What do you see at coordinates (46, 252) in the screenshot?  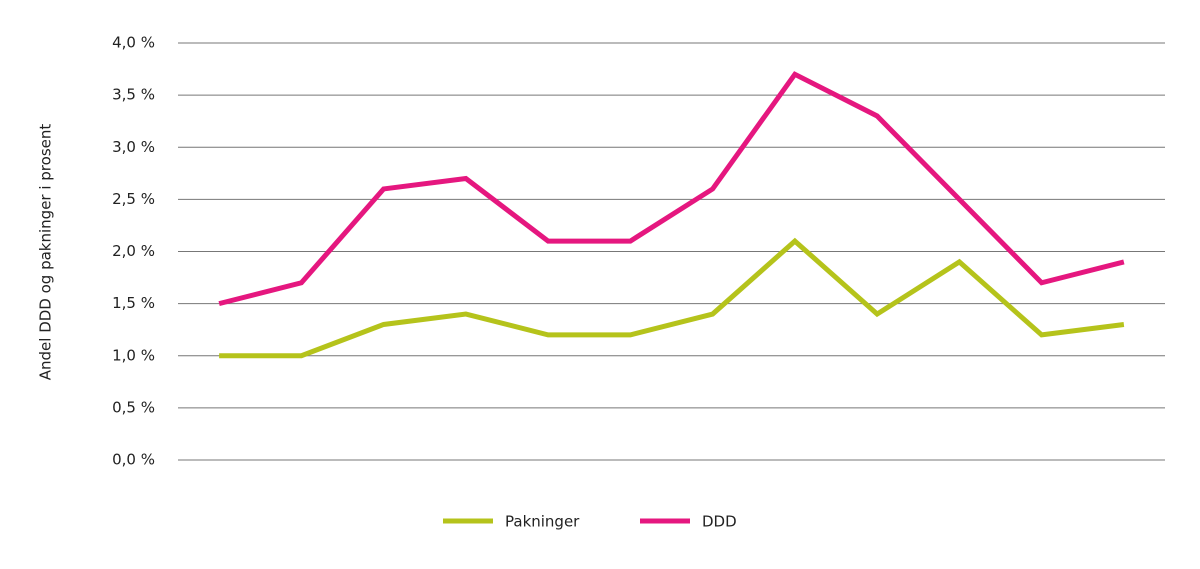 I see `y-axis-label: Andel DDD og pakninger i prosent` at bounding box center [46, 252].